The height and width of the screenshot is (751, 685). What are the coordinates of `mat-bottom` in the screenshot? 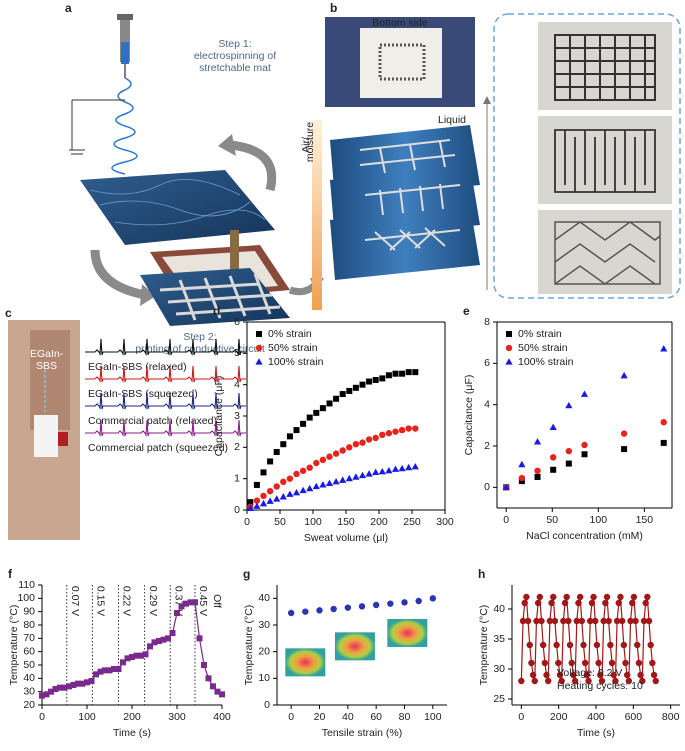 It's located at (215, 297).